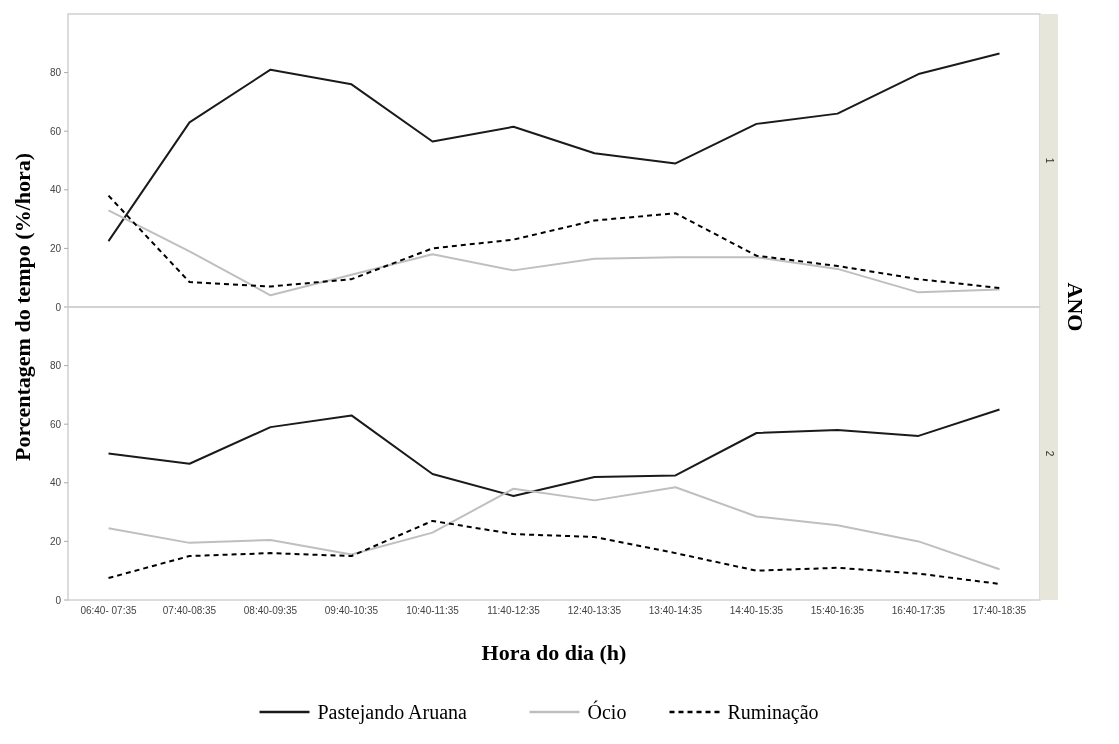  Describe the element at coordinates (514, 610) in the screenshot. I see `x-tick-label: 11:40-12:35` at that location.